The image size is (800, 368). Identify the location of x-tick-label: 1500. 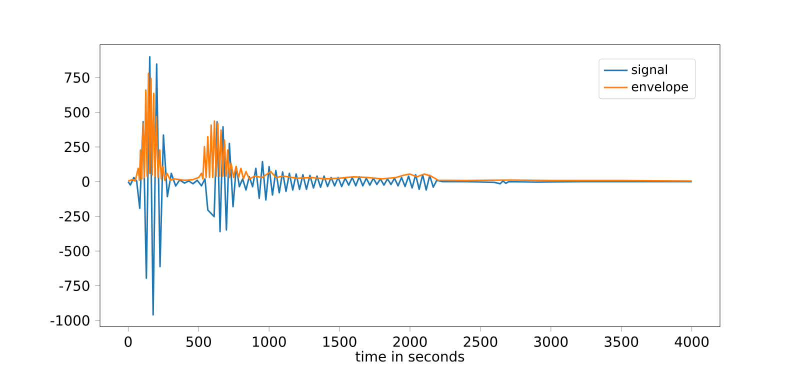
(339, 341).